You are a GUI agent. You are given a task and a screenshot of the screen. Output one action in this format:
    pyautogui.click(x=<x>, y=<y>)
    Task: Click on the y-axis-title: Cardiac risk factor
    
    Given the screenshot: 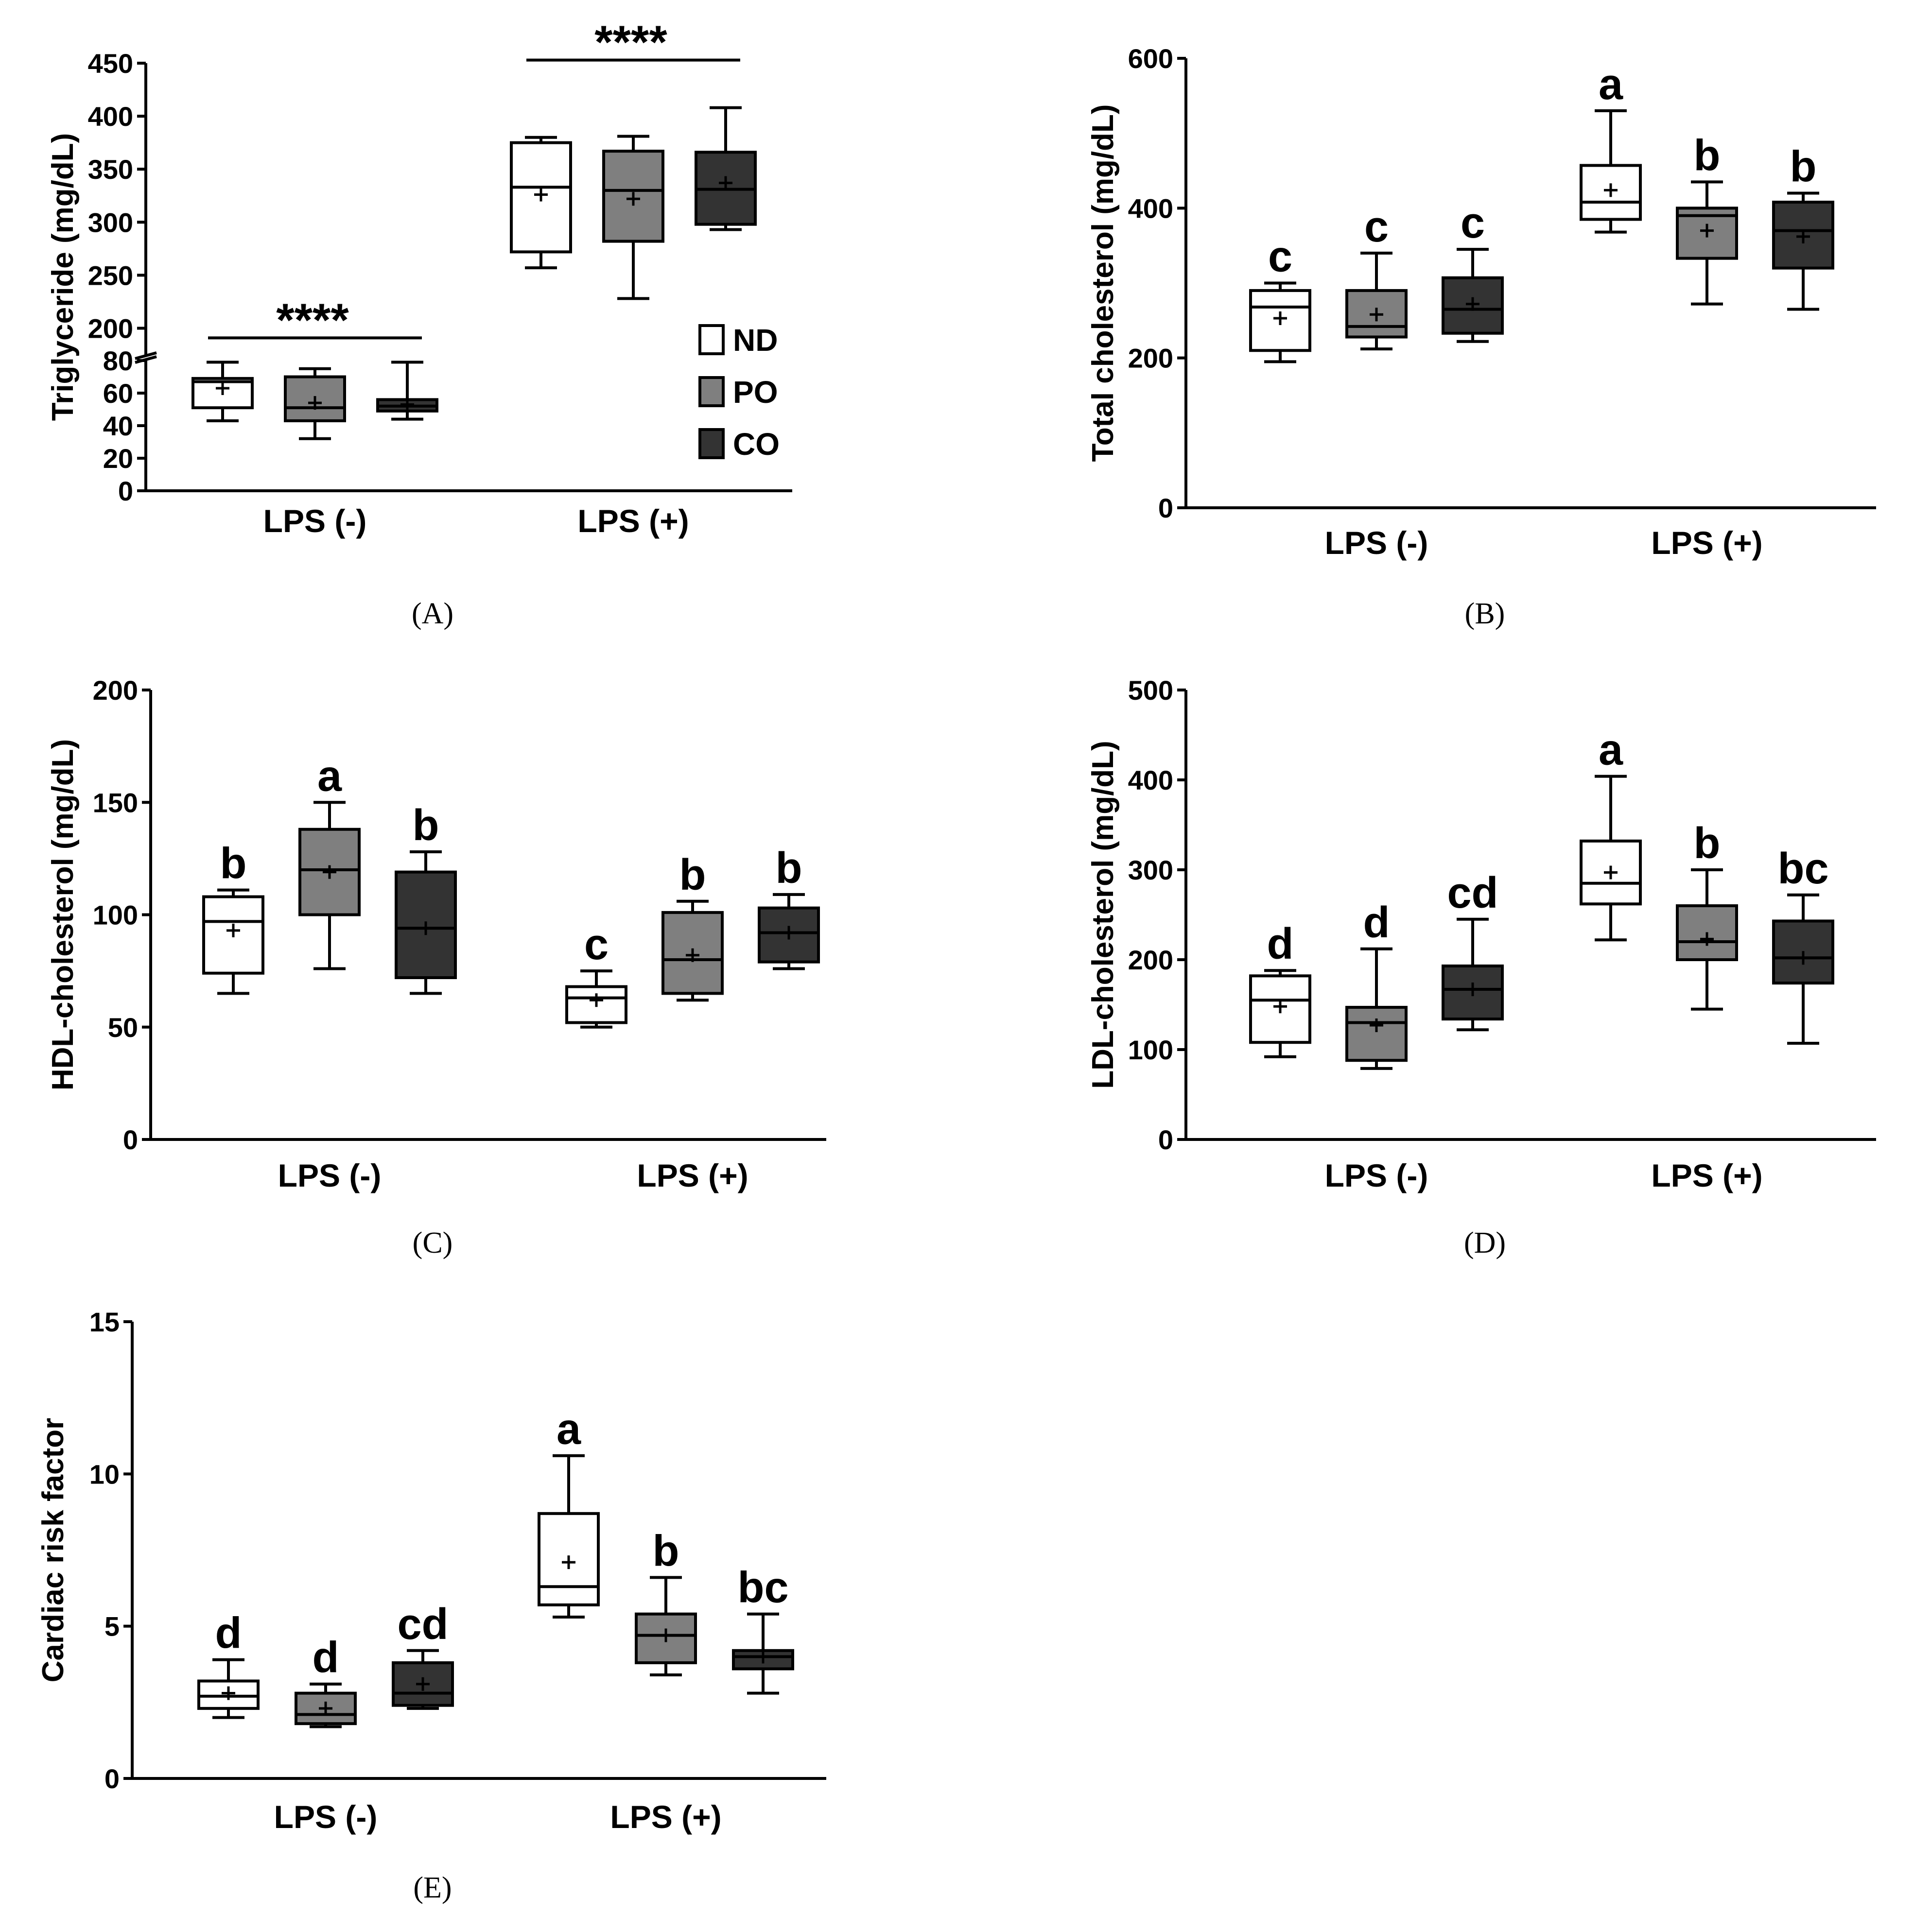 What is the action you would take?
    pyautogui.click(x=53, y=1550)
    